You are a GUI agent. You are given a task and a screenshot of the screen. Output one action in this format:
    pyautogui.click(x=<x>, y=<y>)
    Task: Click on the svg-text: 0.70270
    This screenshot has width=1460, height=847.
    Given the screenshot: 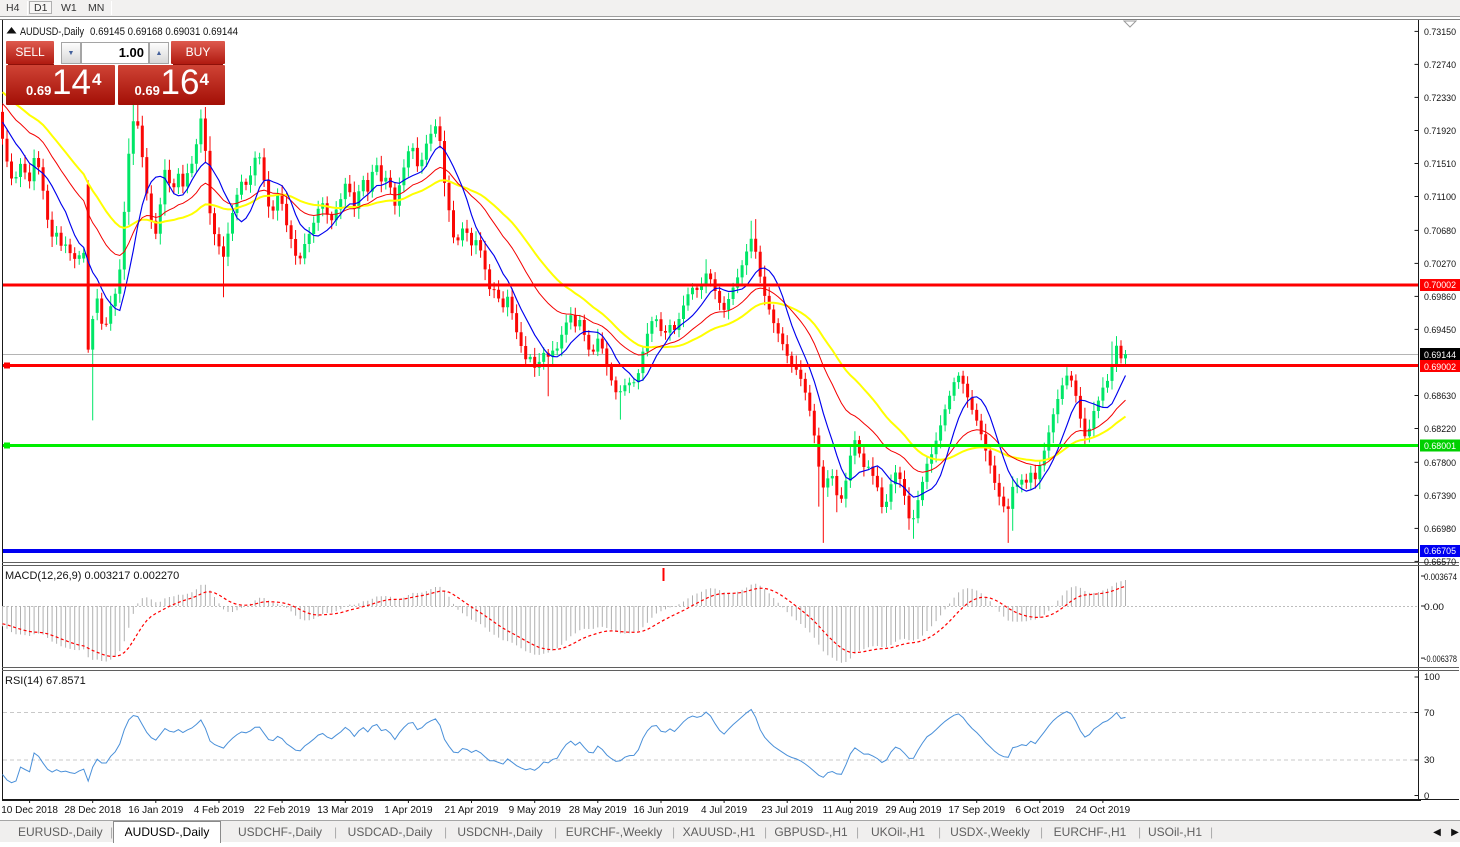 What is the action you would take?
    pyautogui.click(x=1440, y=264)
    